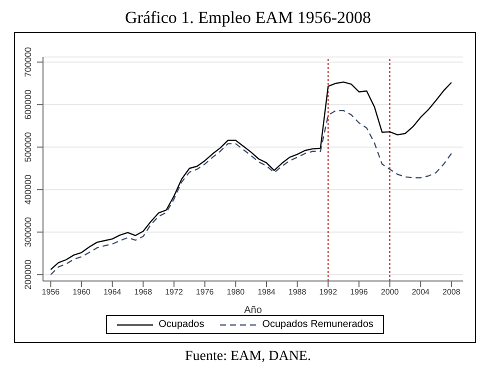 The height and width of the screenshot is (389, 497). I want to click on x-tick-label: 2004, so click(421, 292).